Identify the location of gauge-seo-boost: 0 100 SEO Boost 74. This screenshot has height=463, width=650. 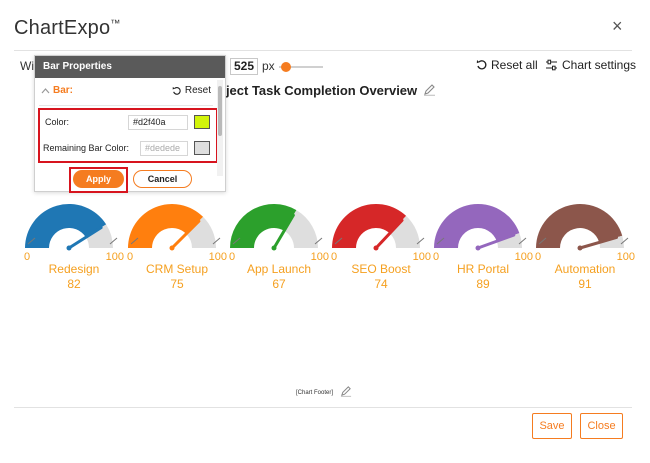
(381, 250).